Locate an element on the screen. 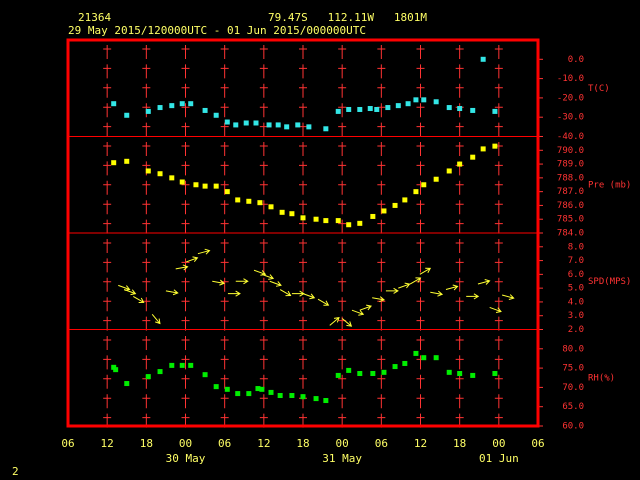  y-tick-label: 790.0 is located at coordinates (570, 151).